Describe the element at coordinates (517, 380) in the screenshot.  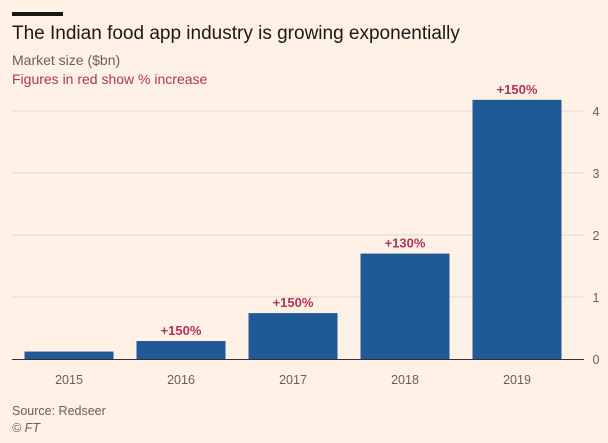
I see `x-tick-label: 2019` at that location.